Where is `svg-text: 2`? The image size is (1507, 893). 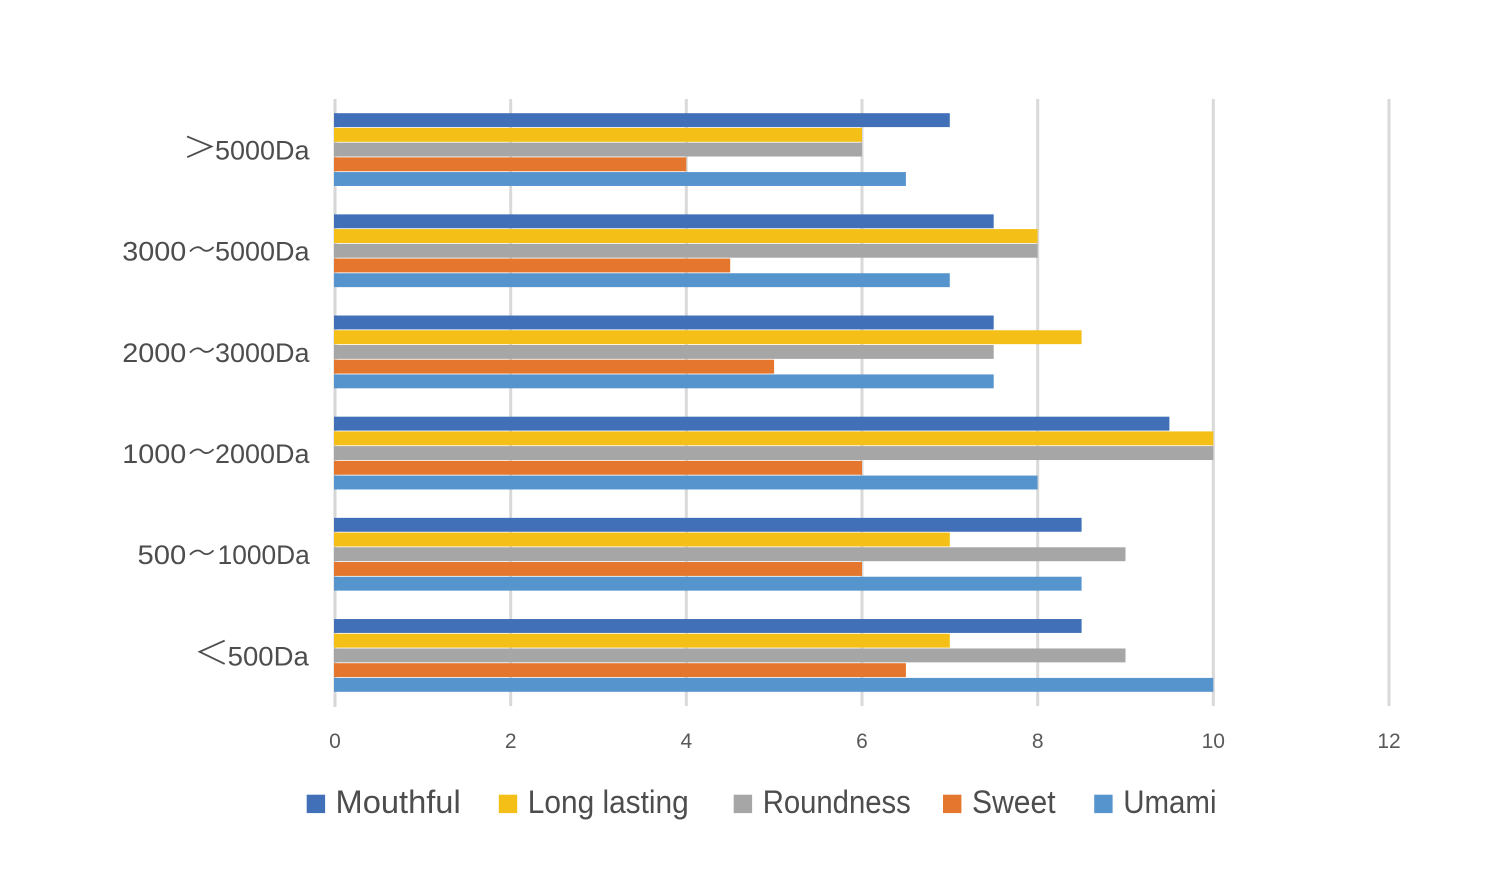 svg-text: 2 is located at coordinates (511, 741).